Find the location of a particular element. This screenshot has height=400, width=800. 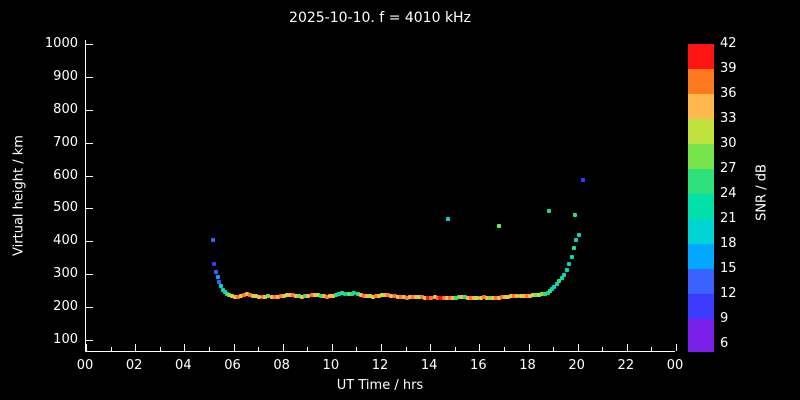

y-axis-label: Virtual height / km is located at coordinates (19, 195).